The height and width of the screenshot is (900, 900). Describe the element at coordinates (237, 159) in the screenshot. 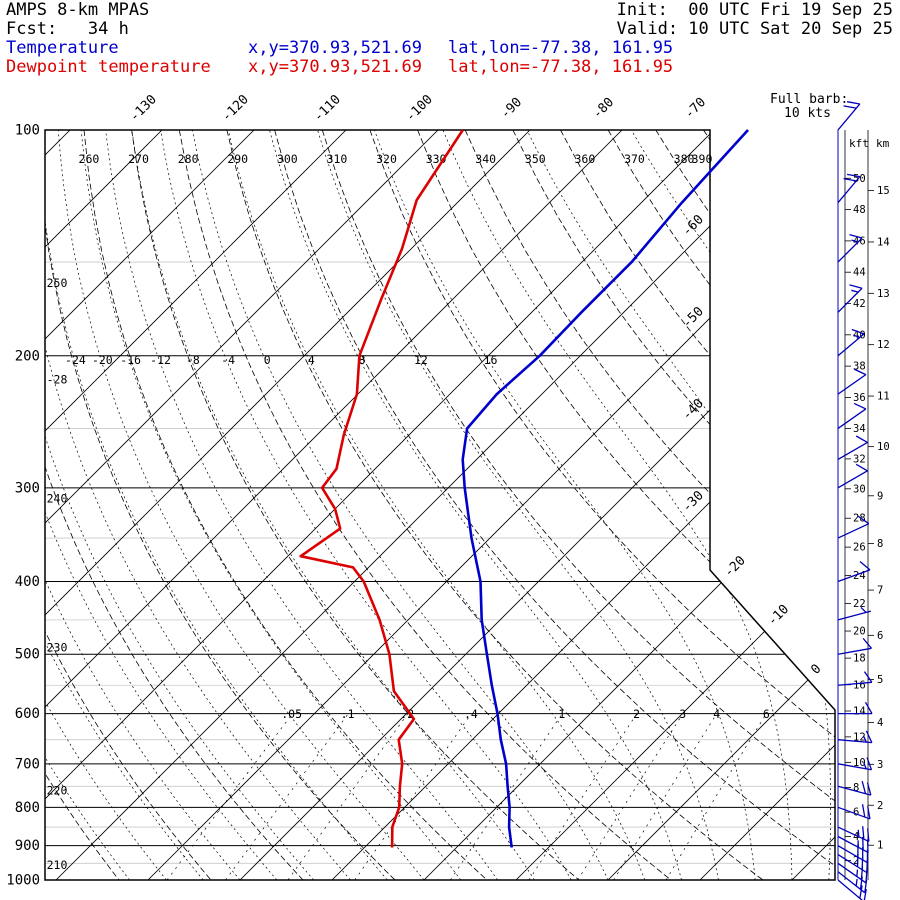

I see `svg-text: 290` at that location.